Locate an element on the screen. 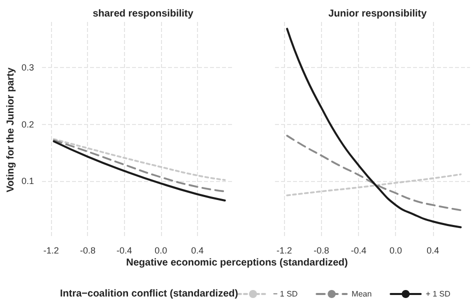 The image size is (474, 308). y-axis-title: Voting for the Junior party is located at coordinates (11, 129).